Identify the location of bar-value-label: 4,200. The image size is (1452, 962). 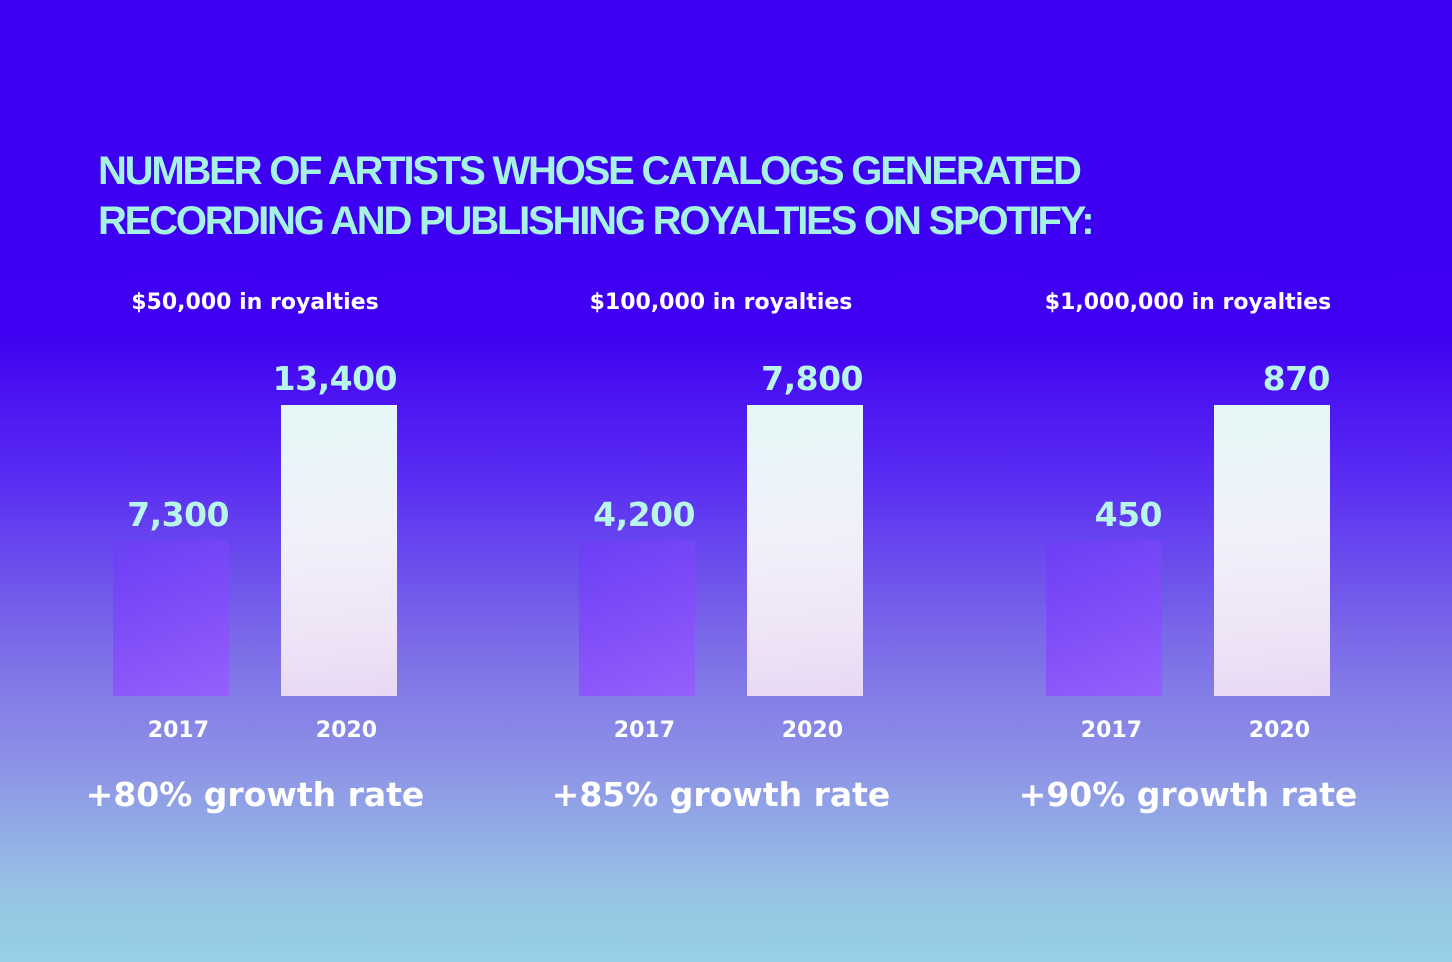
(644, 514).